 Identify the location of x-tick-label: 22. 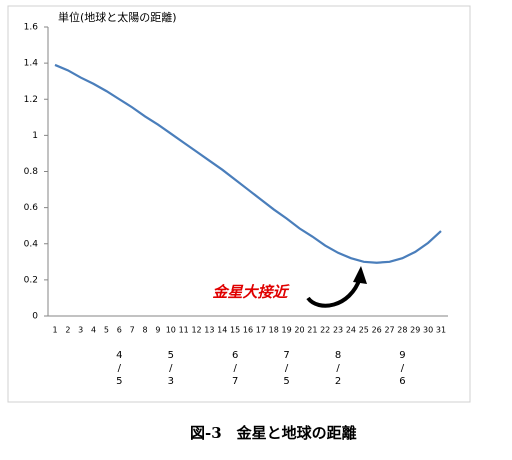
(325, 330).